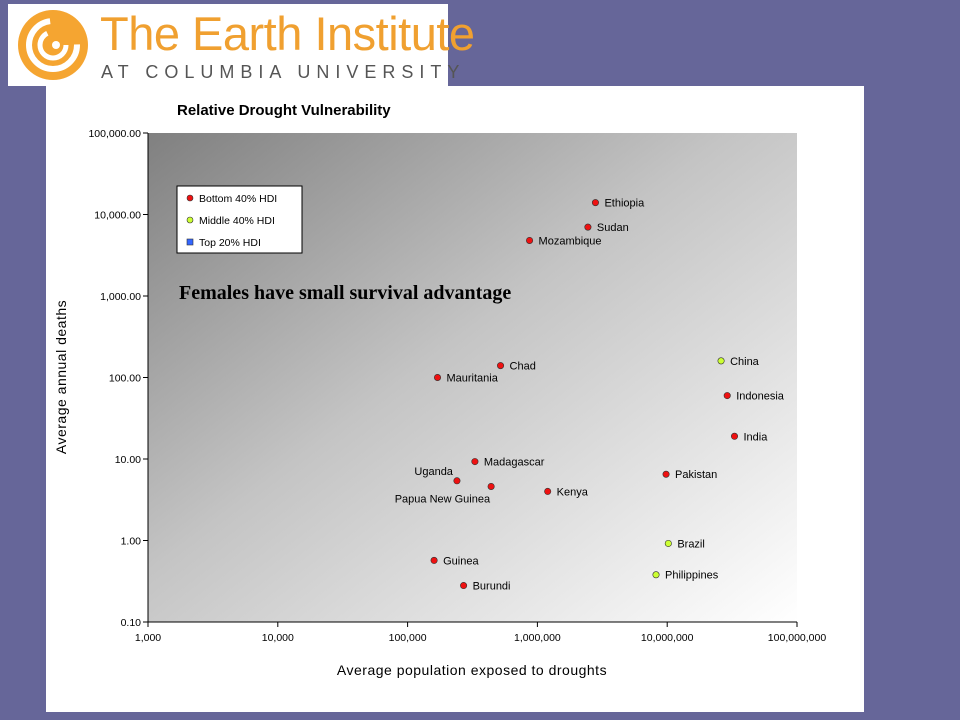 This screenshot has width=960, height=720. What do you see at coordinates (284, 110) in the screenshot?
I see `chart-title: Relative Drought Vulnerability` at bounding box center [284, 110].